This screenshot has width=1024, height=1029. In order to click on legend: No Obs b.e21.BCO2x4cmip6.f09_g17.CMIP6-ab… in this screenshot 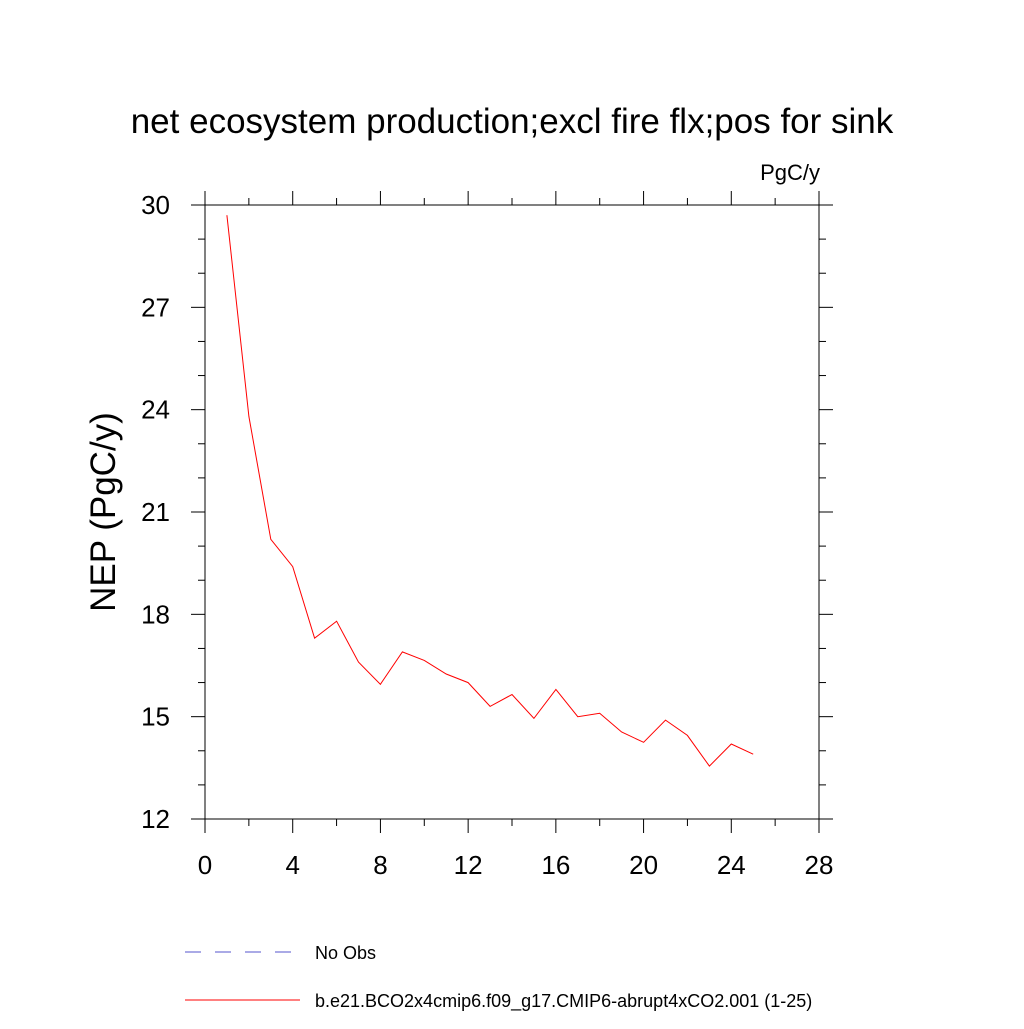, I will do `click(498, 977)`.